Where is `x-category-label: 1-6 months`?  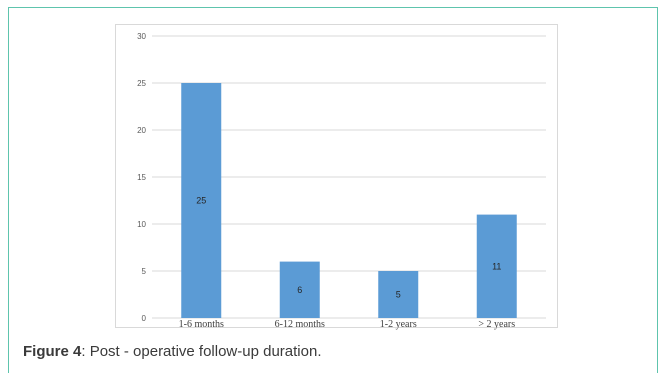 x-category-label: 1-6 months is located at coordinates (201, 324).